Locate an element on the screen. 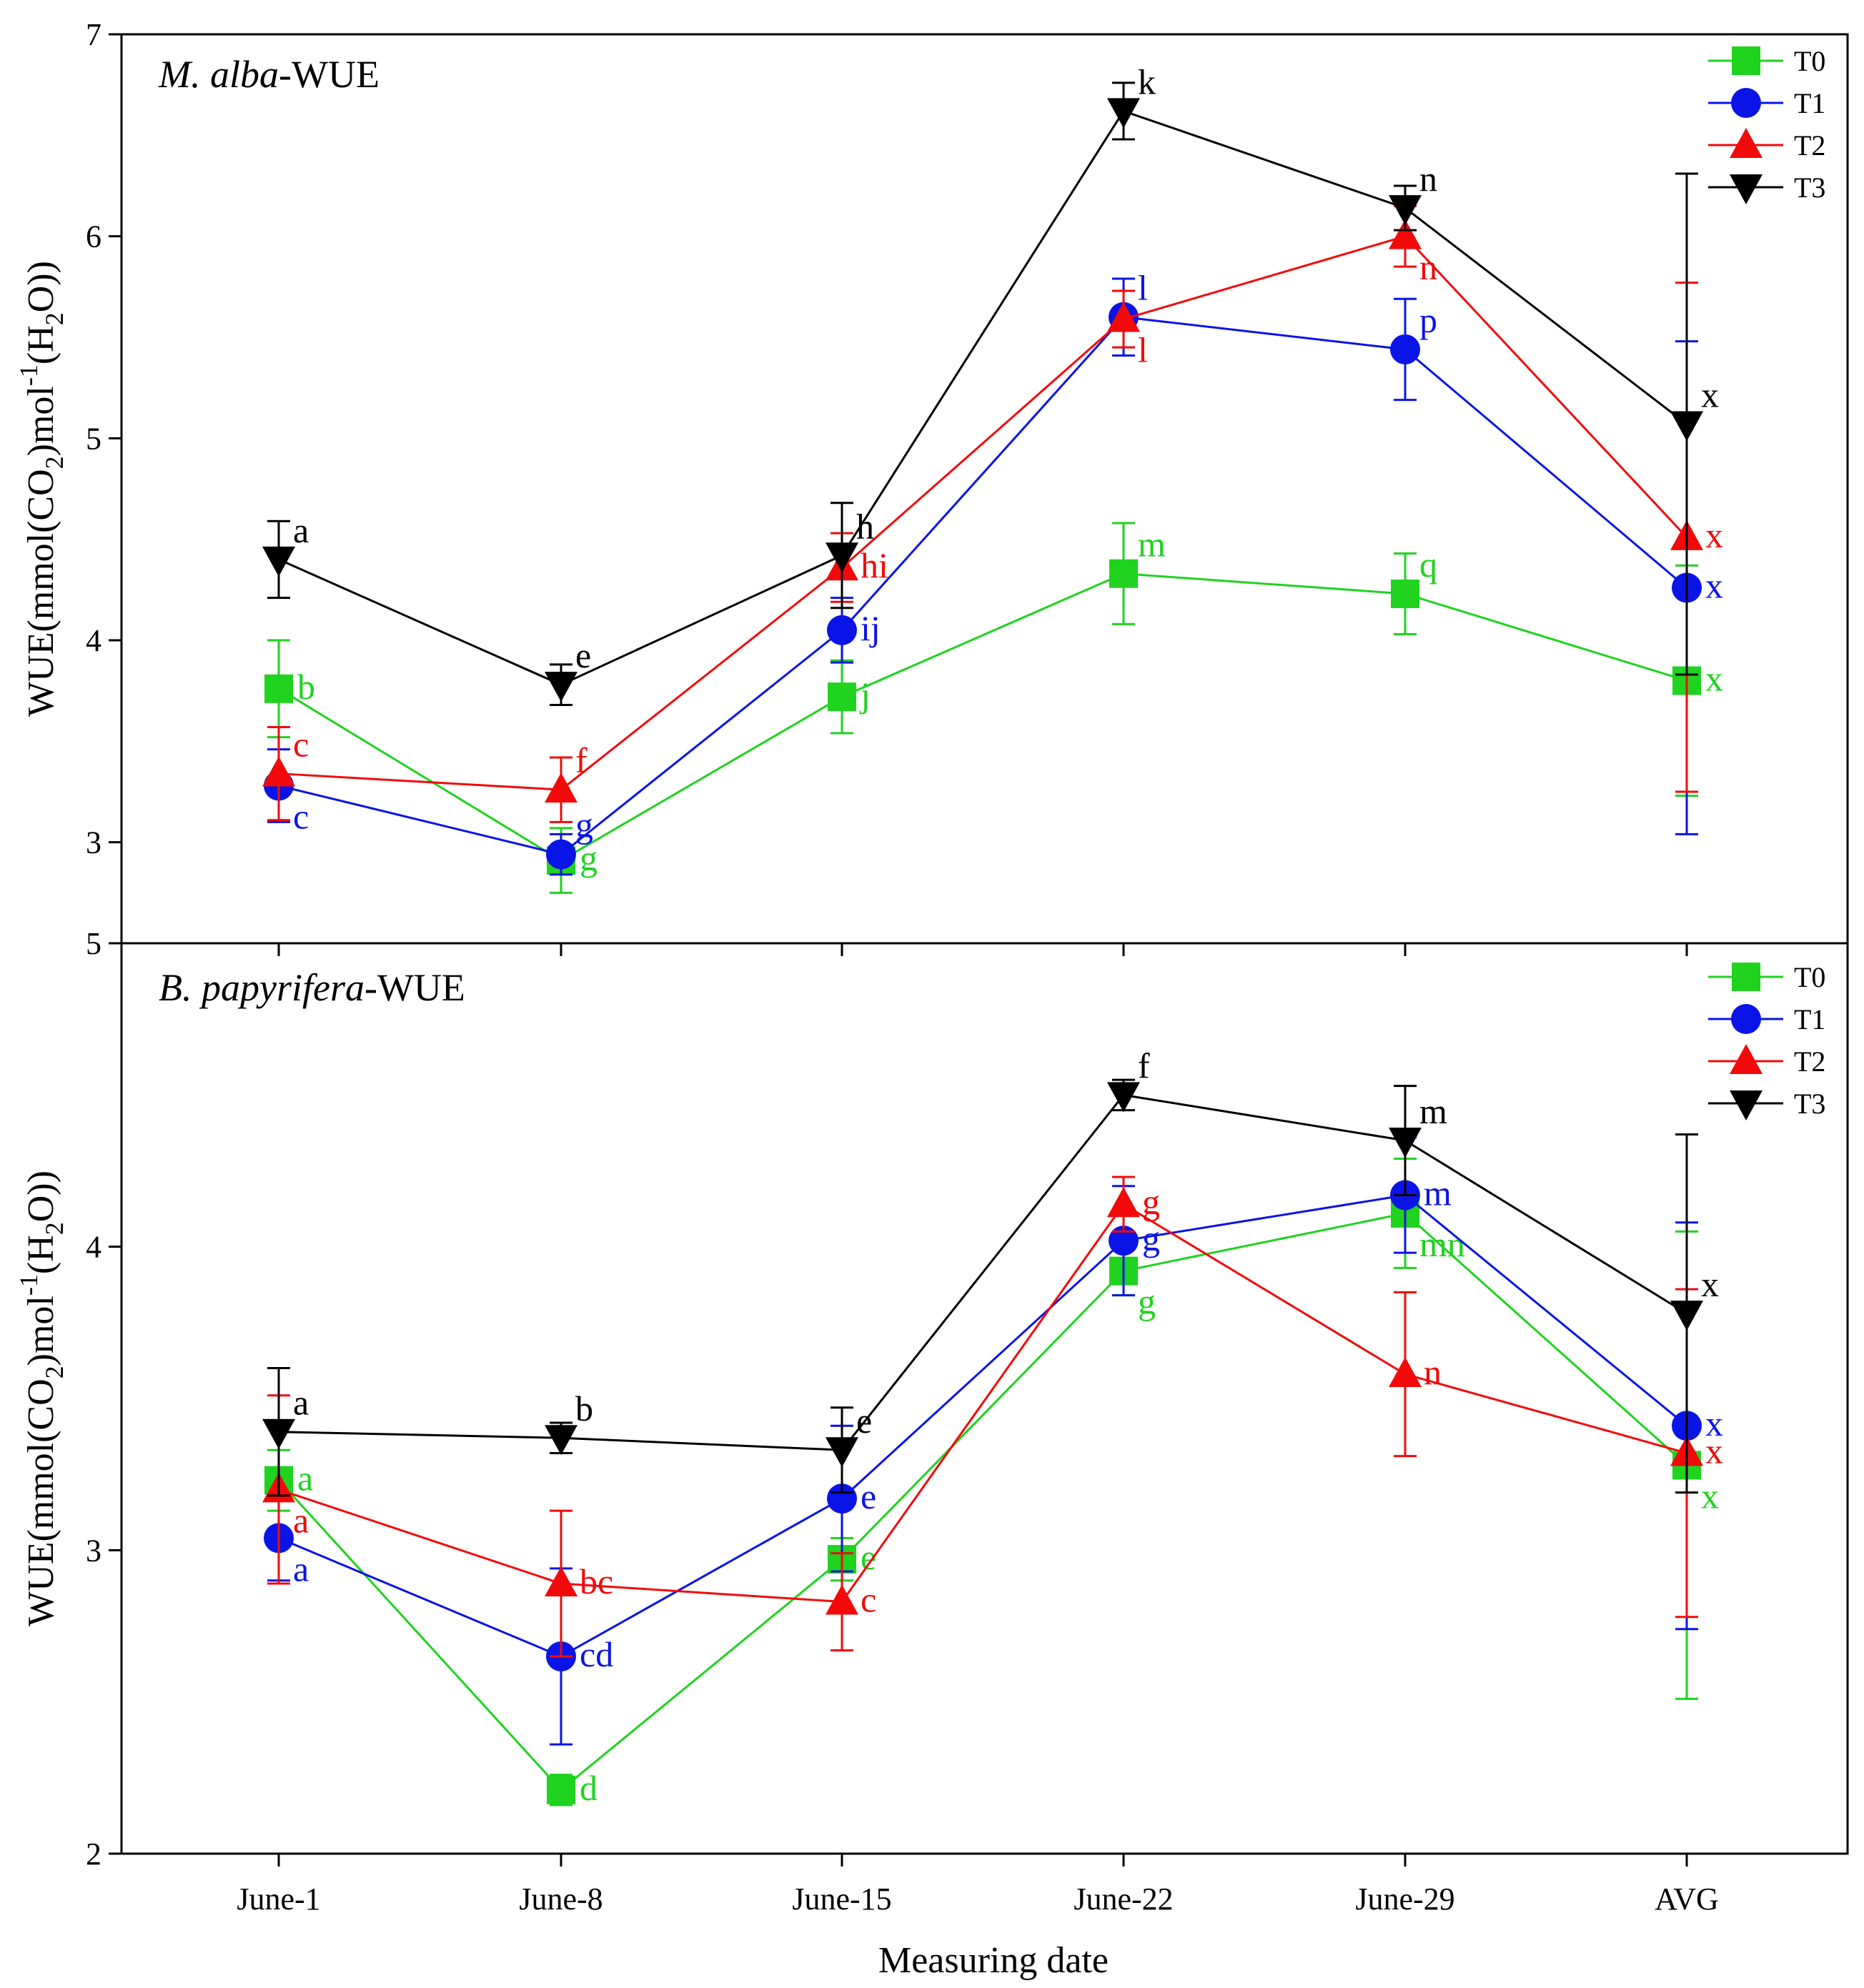  significance-label: h is located at coordinates (865, 526).